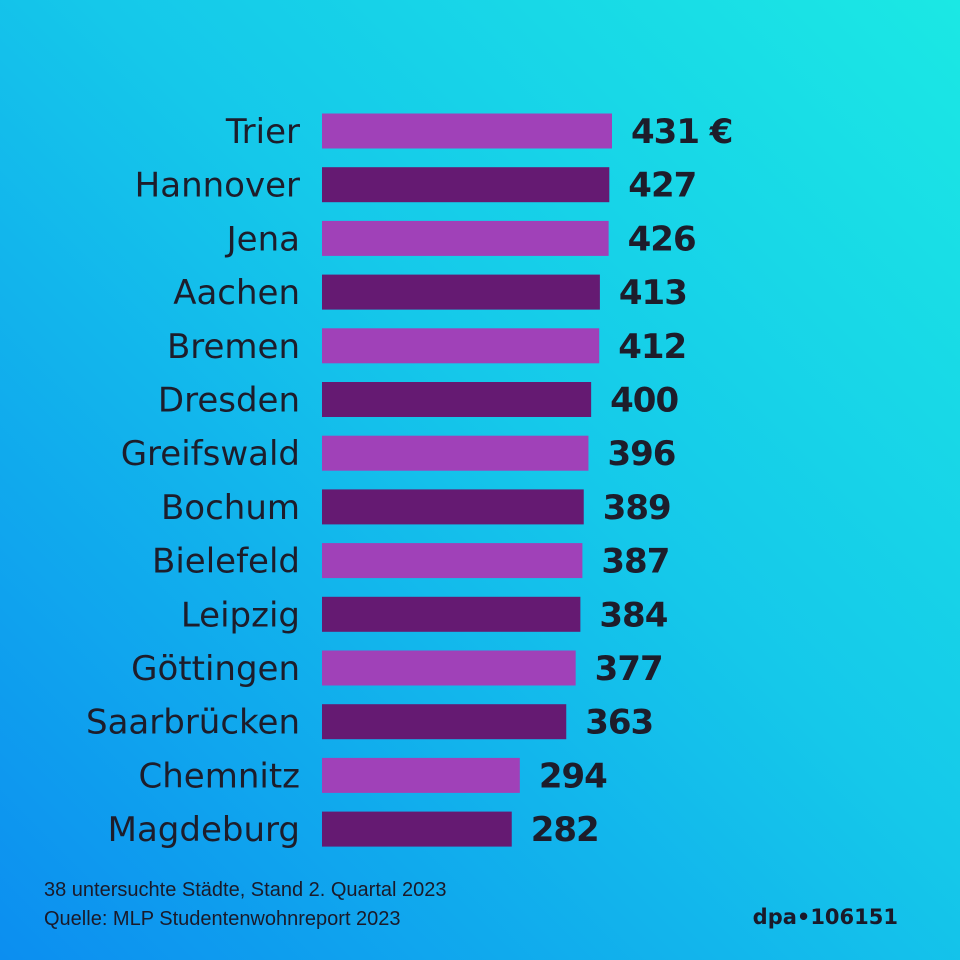 The height and width of the screenshot is (960, 960). Describe the element at coordinates (633, 615) in the screenshot. I see `value-label: 384` at that location.